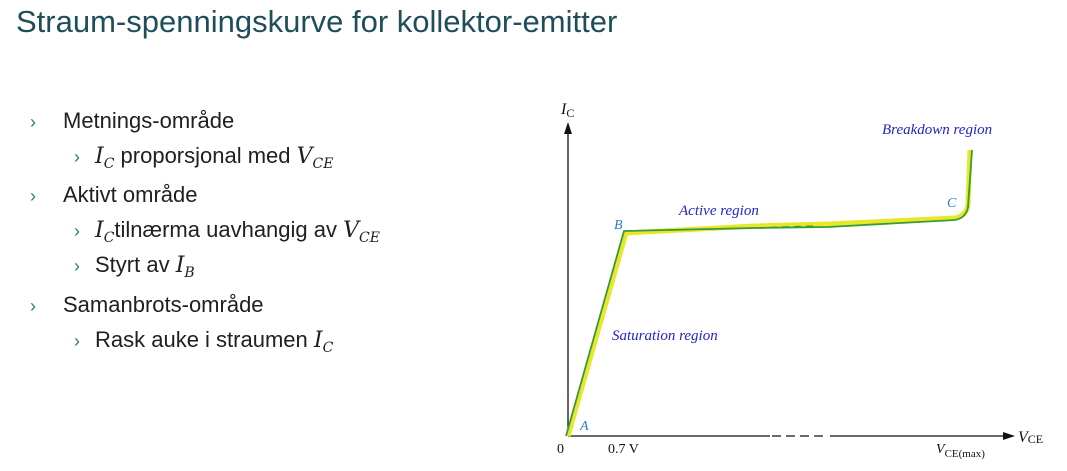  Describe the element at coordinates (623, 449) in the screenshot. I see `x-tick-0-7v: 0.7 V` at that location.